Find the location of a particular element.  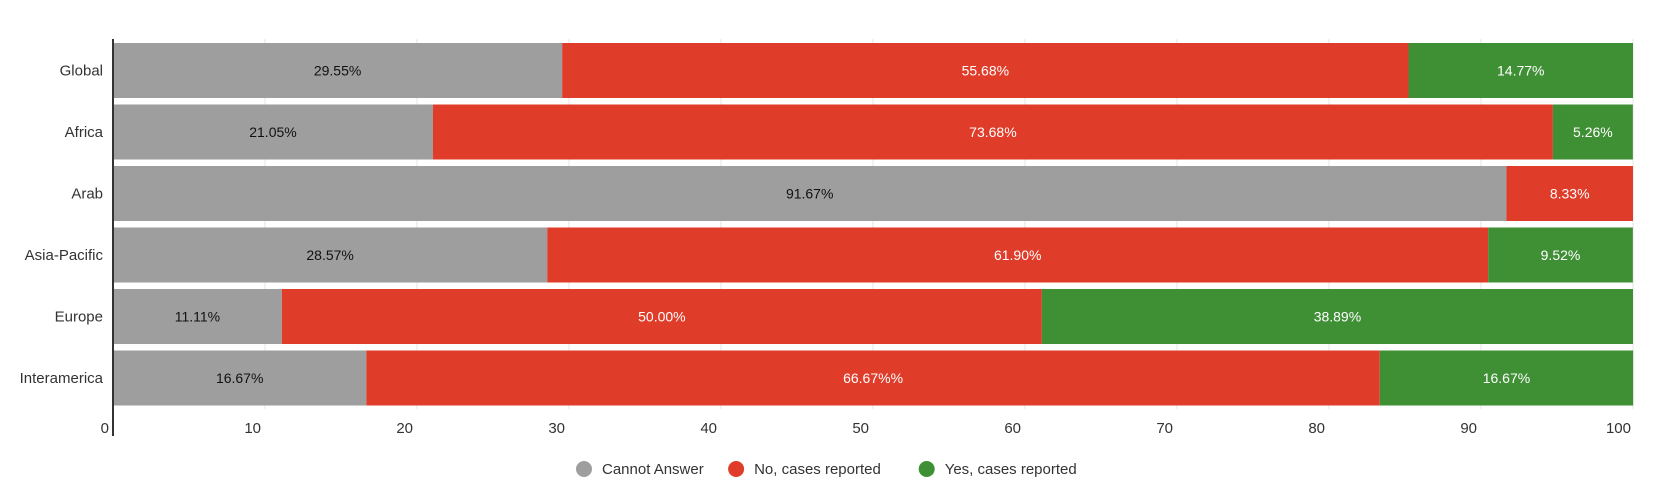

bar-asia-pacific-cannot-answer is located at coordinates (330, 255).